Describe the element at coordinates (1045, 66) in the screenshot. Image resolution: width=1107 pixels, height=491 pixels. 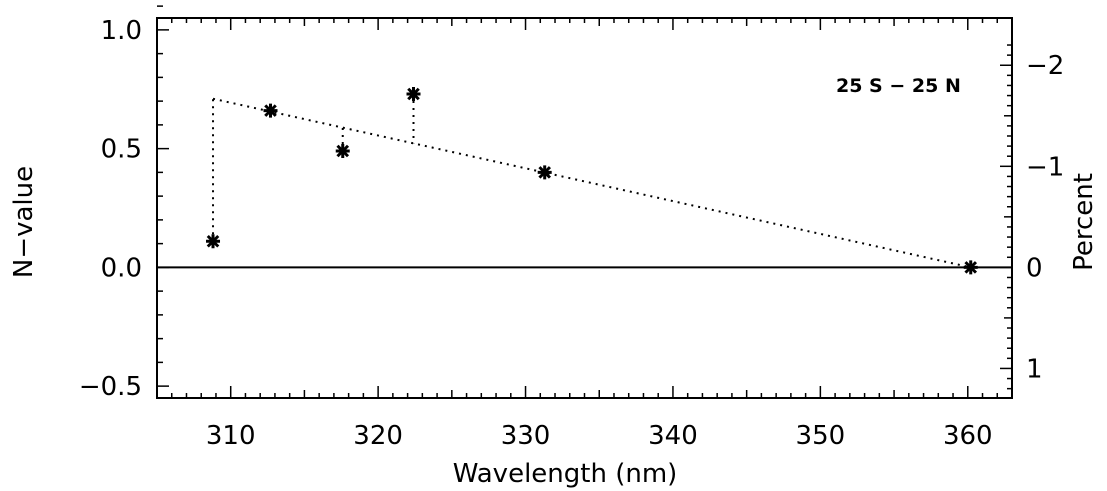
I see `y2-tick-label: −2` at that location.